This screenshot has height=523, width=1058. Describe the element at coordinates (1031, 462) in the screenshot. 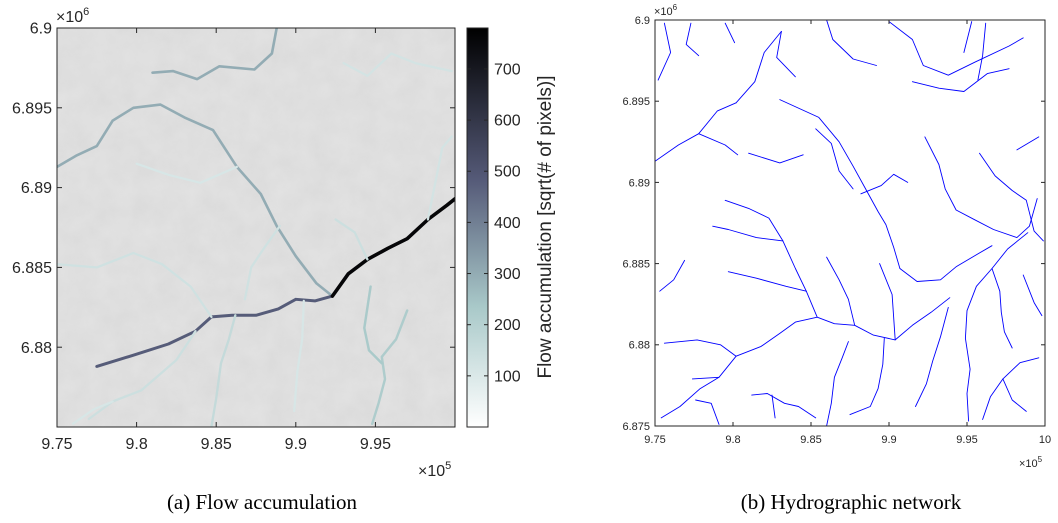

I see `x-exponent-b: ×10⁵` at that location.